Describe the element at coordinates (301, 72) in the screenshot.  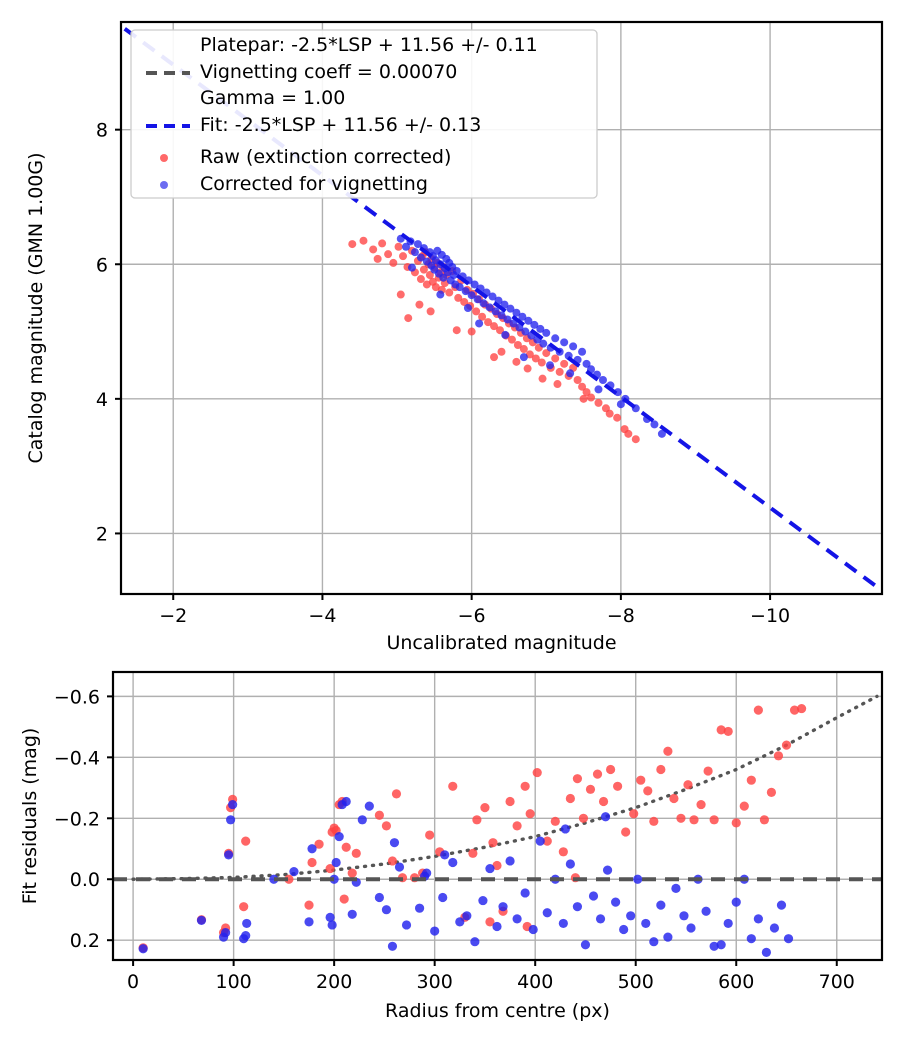
I see `legend-entry: Vignetting coeff = 0.00070` at that location.